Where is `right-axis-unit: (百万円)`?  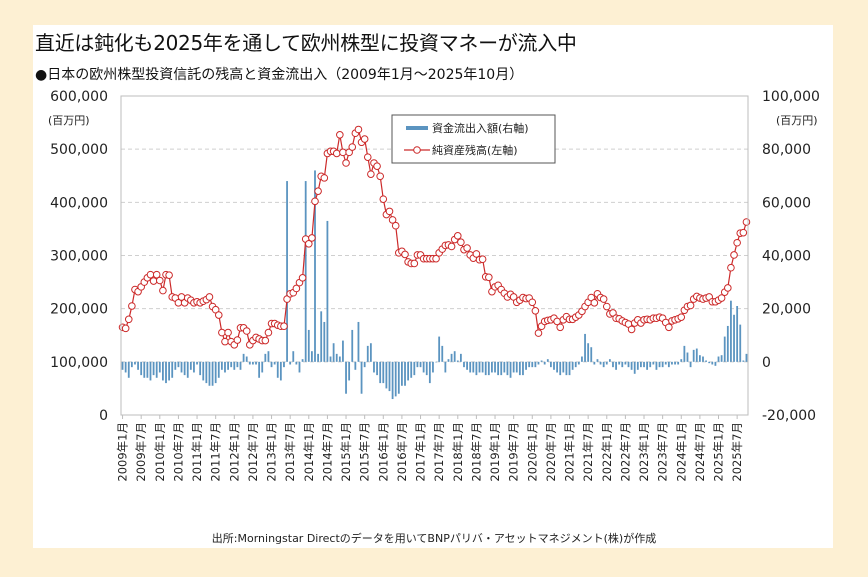
right-axis-unit: (百万円) is located at coordinates (797, 120).